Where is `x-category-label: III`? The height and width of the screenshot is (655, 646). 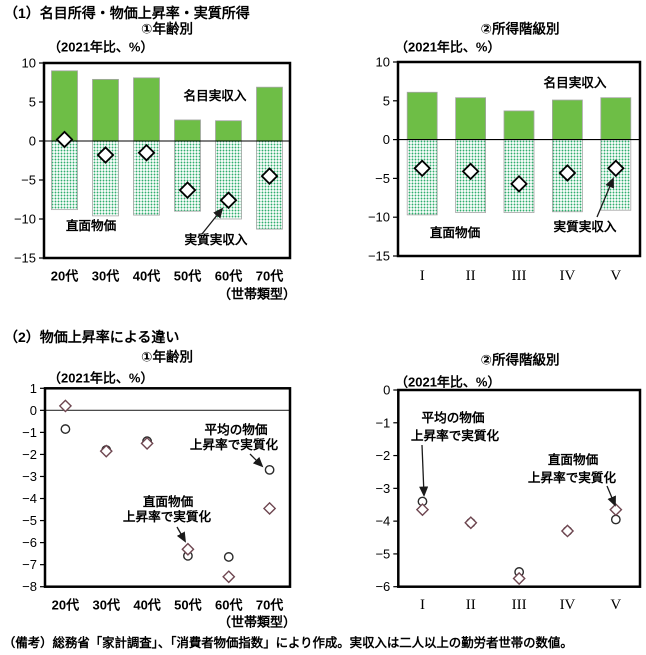 x-category-label: III is located at coordinates (519, 276).